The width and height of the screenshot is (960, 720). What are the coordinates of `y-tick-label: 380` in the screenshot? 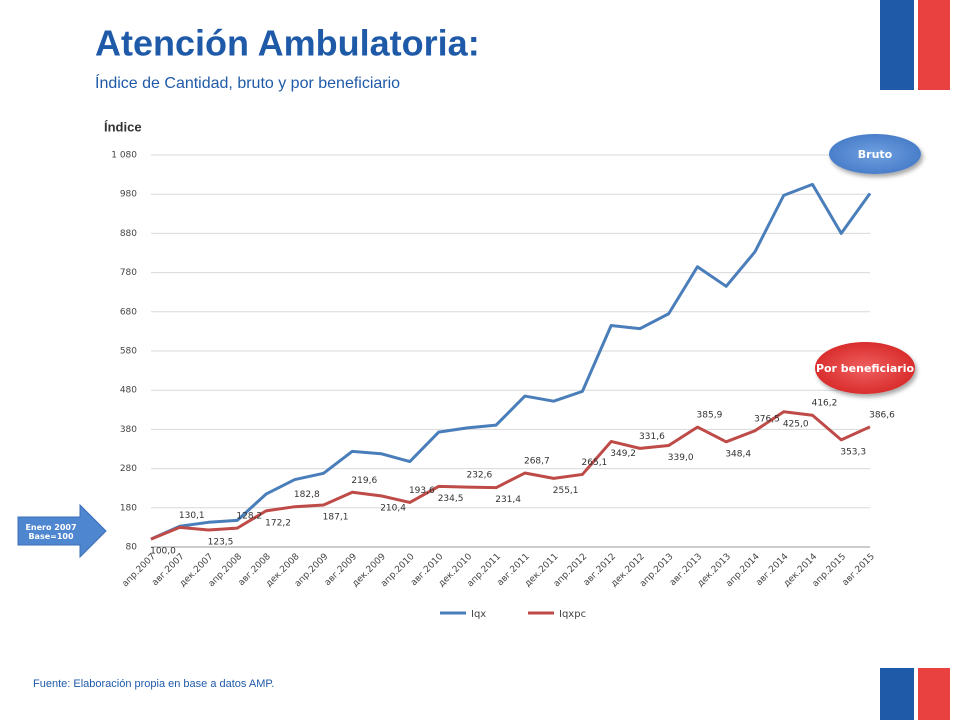 It's located at (128, 430).